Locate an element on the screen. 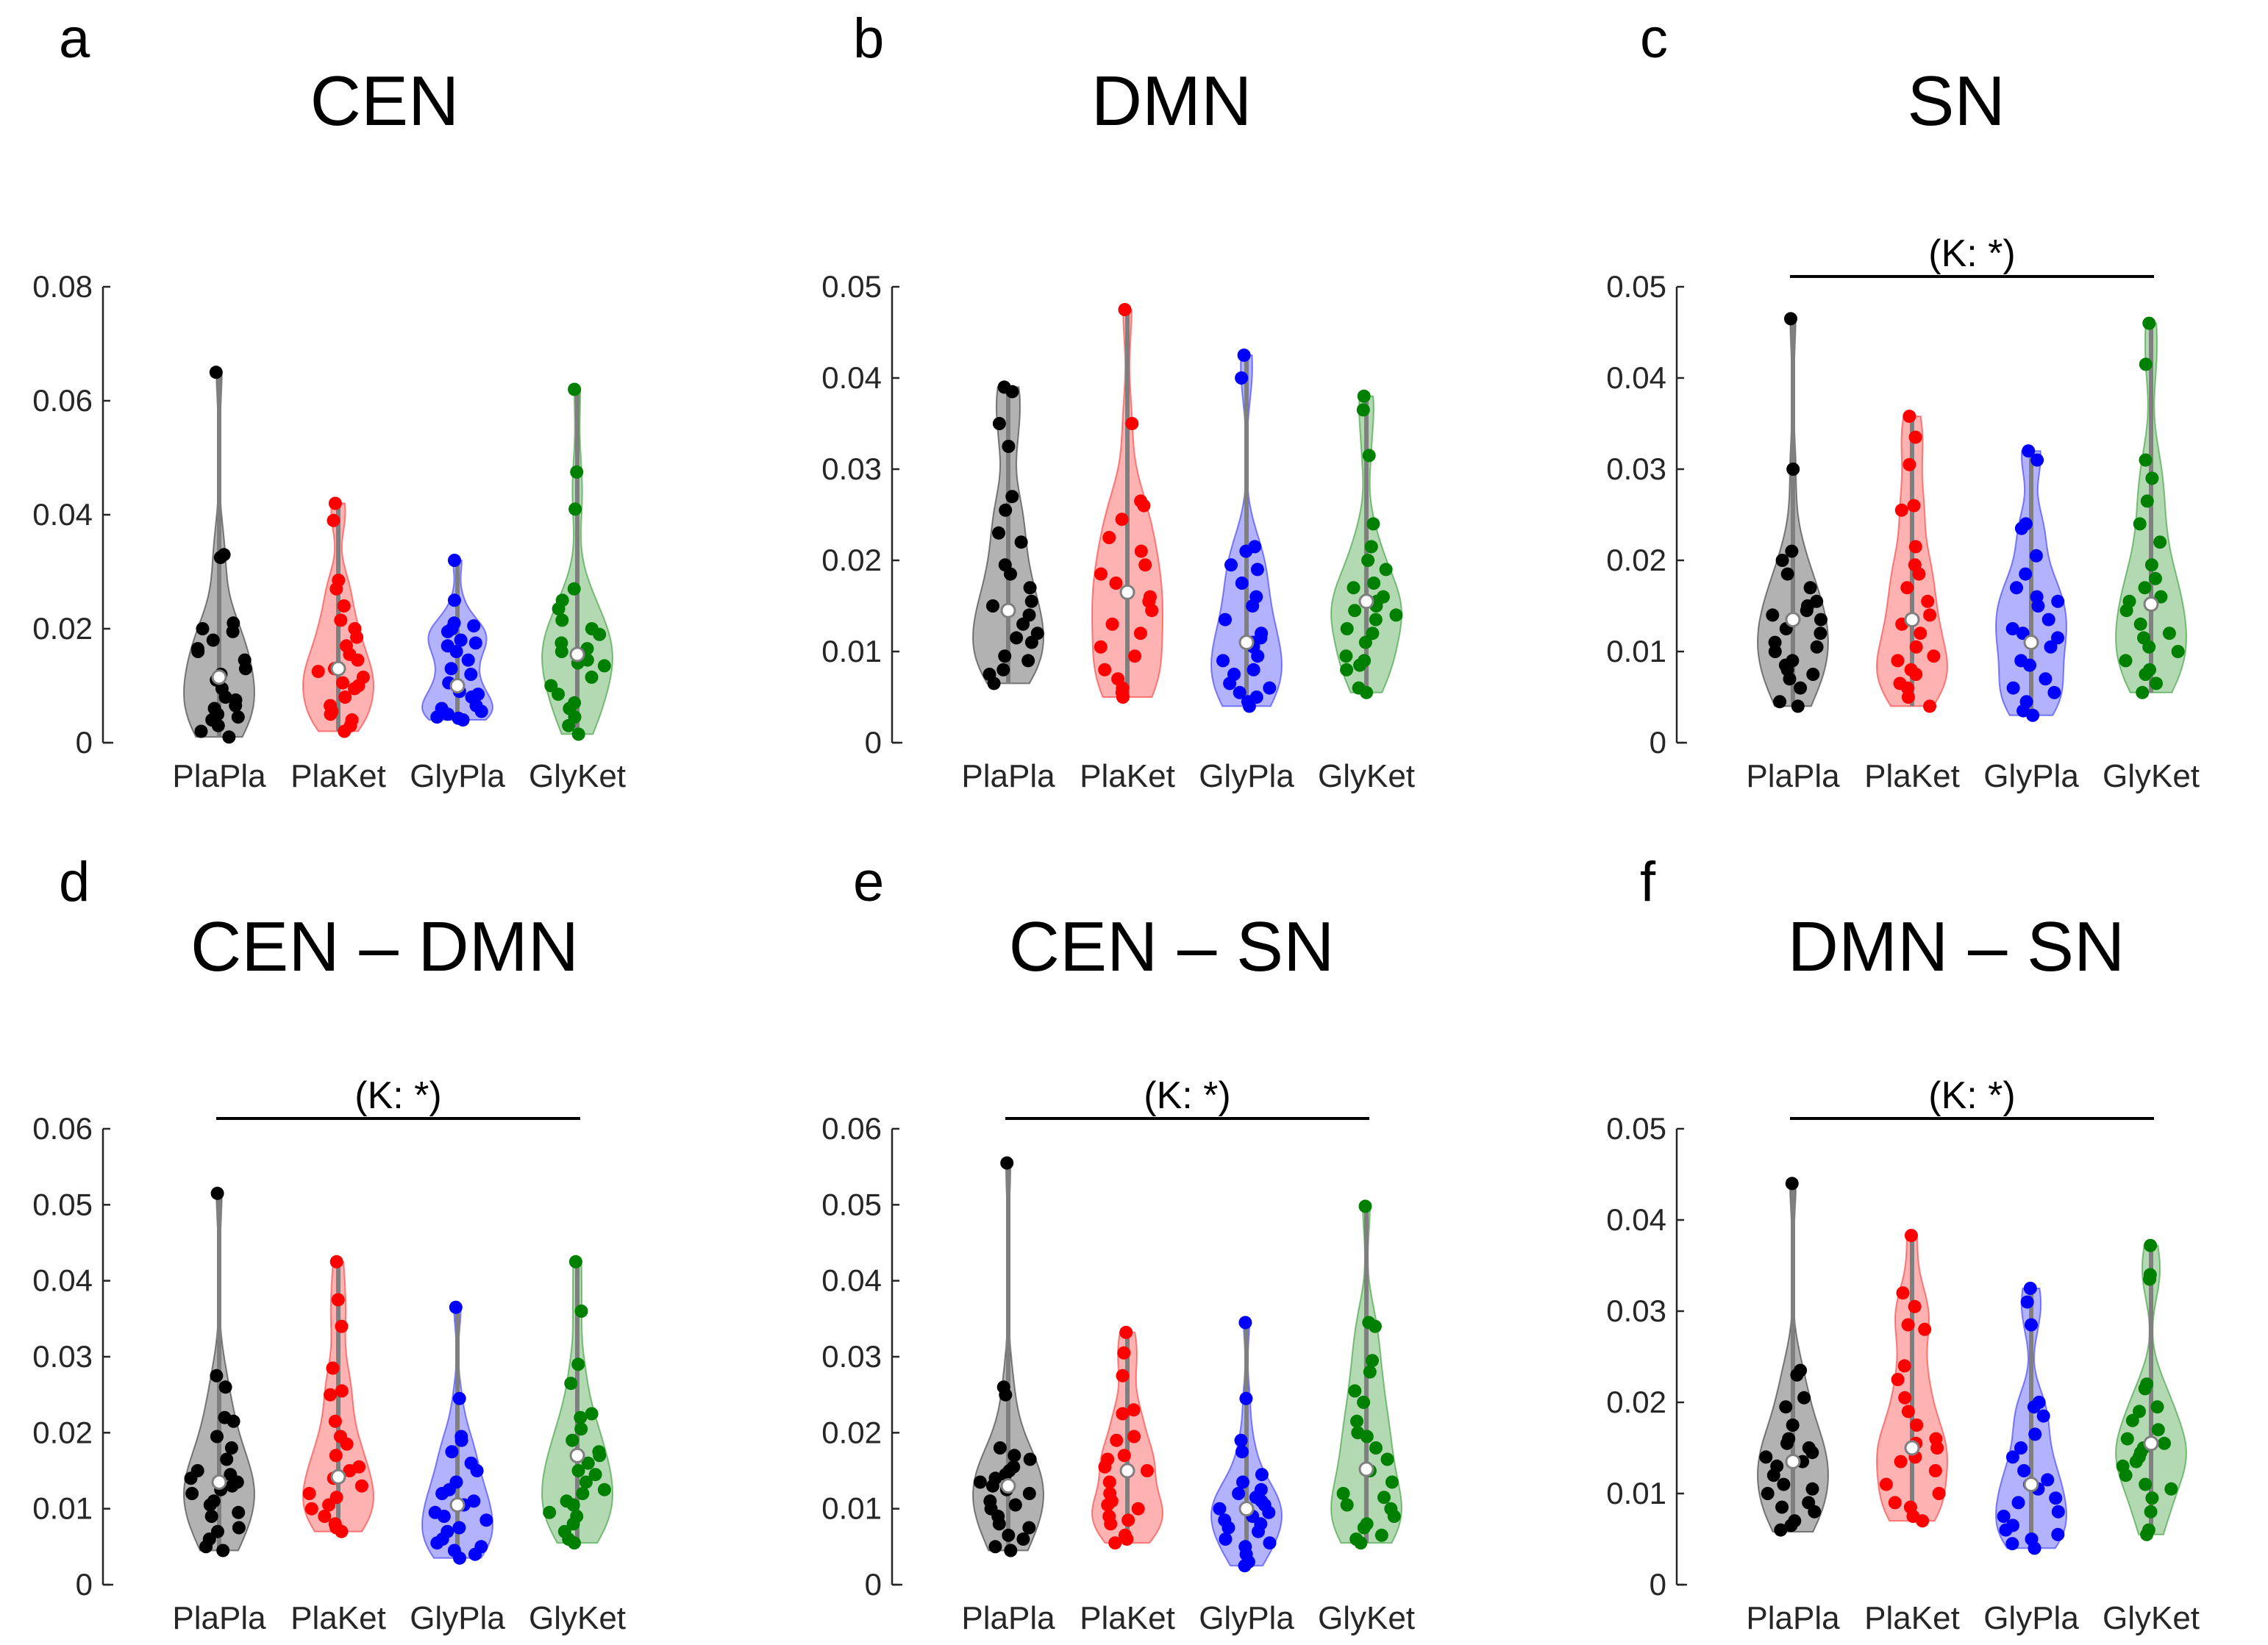  violin-glyket is located at coordinates (1367, 1374).